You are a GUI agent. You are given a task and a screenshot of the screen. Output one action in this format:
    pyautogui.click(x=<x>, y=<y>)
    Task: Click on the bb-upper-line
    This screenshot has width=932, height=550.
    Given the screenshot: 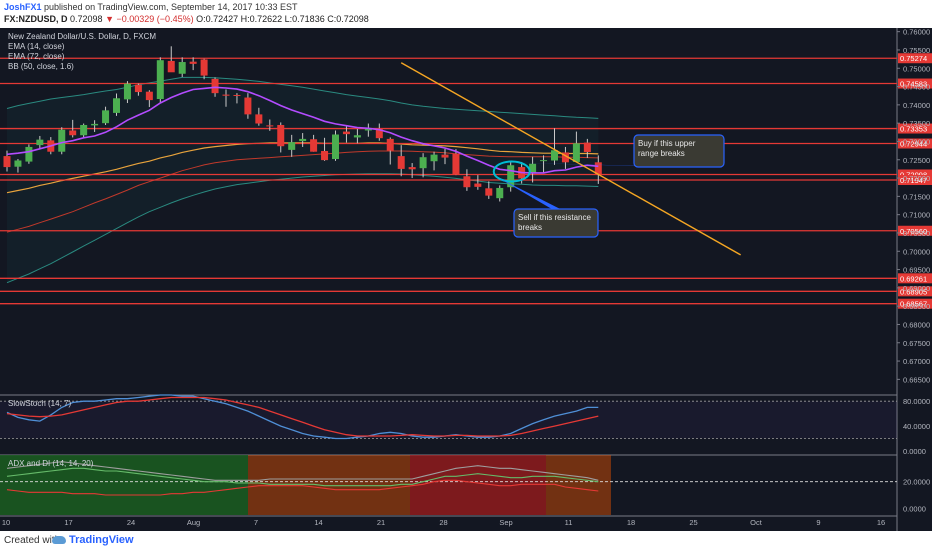 What is the action you would take?
    pyautogui.click(x=302, y=97)
    